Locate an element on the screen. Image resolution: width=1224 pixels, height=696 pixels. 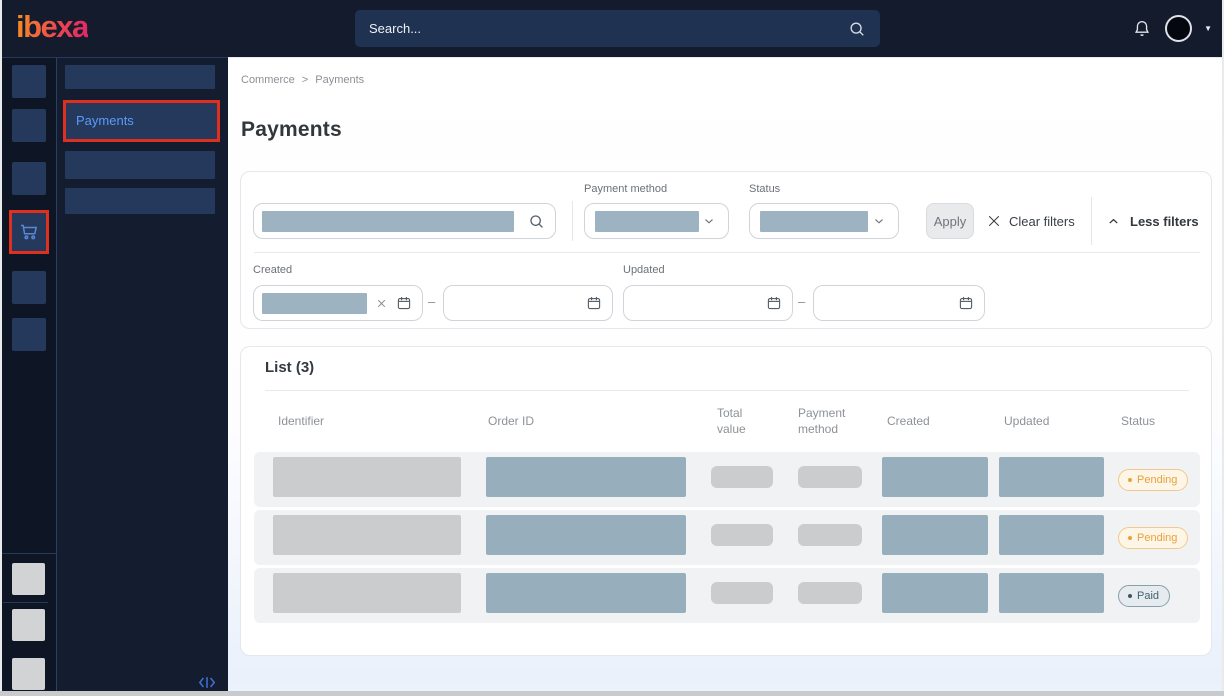
table-row: Paid is located at coordinates (727, 595).